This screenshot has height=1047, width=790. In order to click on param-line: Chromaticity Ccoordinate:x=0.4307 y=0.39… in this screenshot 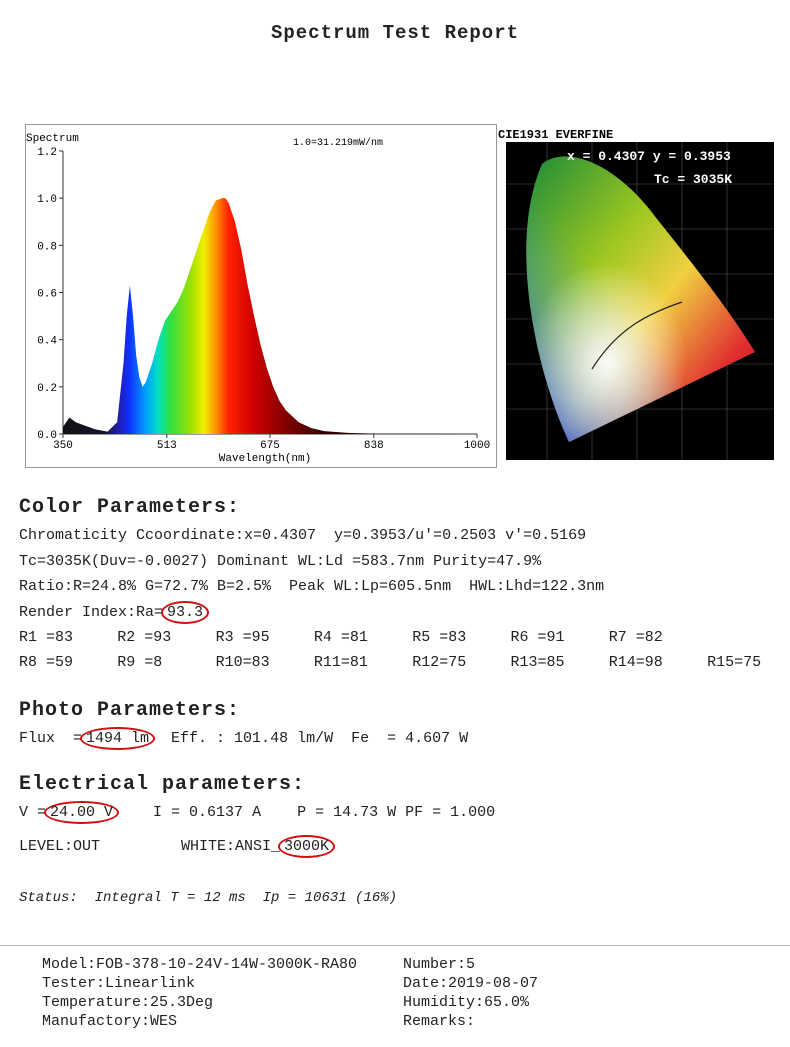, I will do `click(303, 535)`.